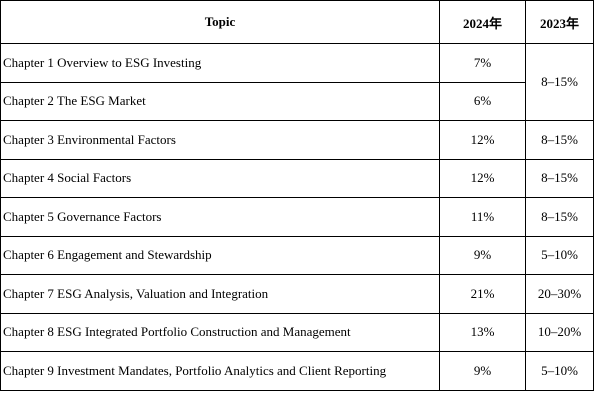 This screenshot has width=594, height=405. Describe the element at coordinates (482, 217) in the screenshot. I see `weight-2024-cell: 11%` at that location.